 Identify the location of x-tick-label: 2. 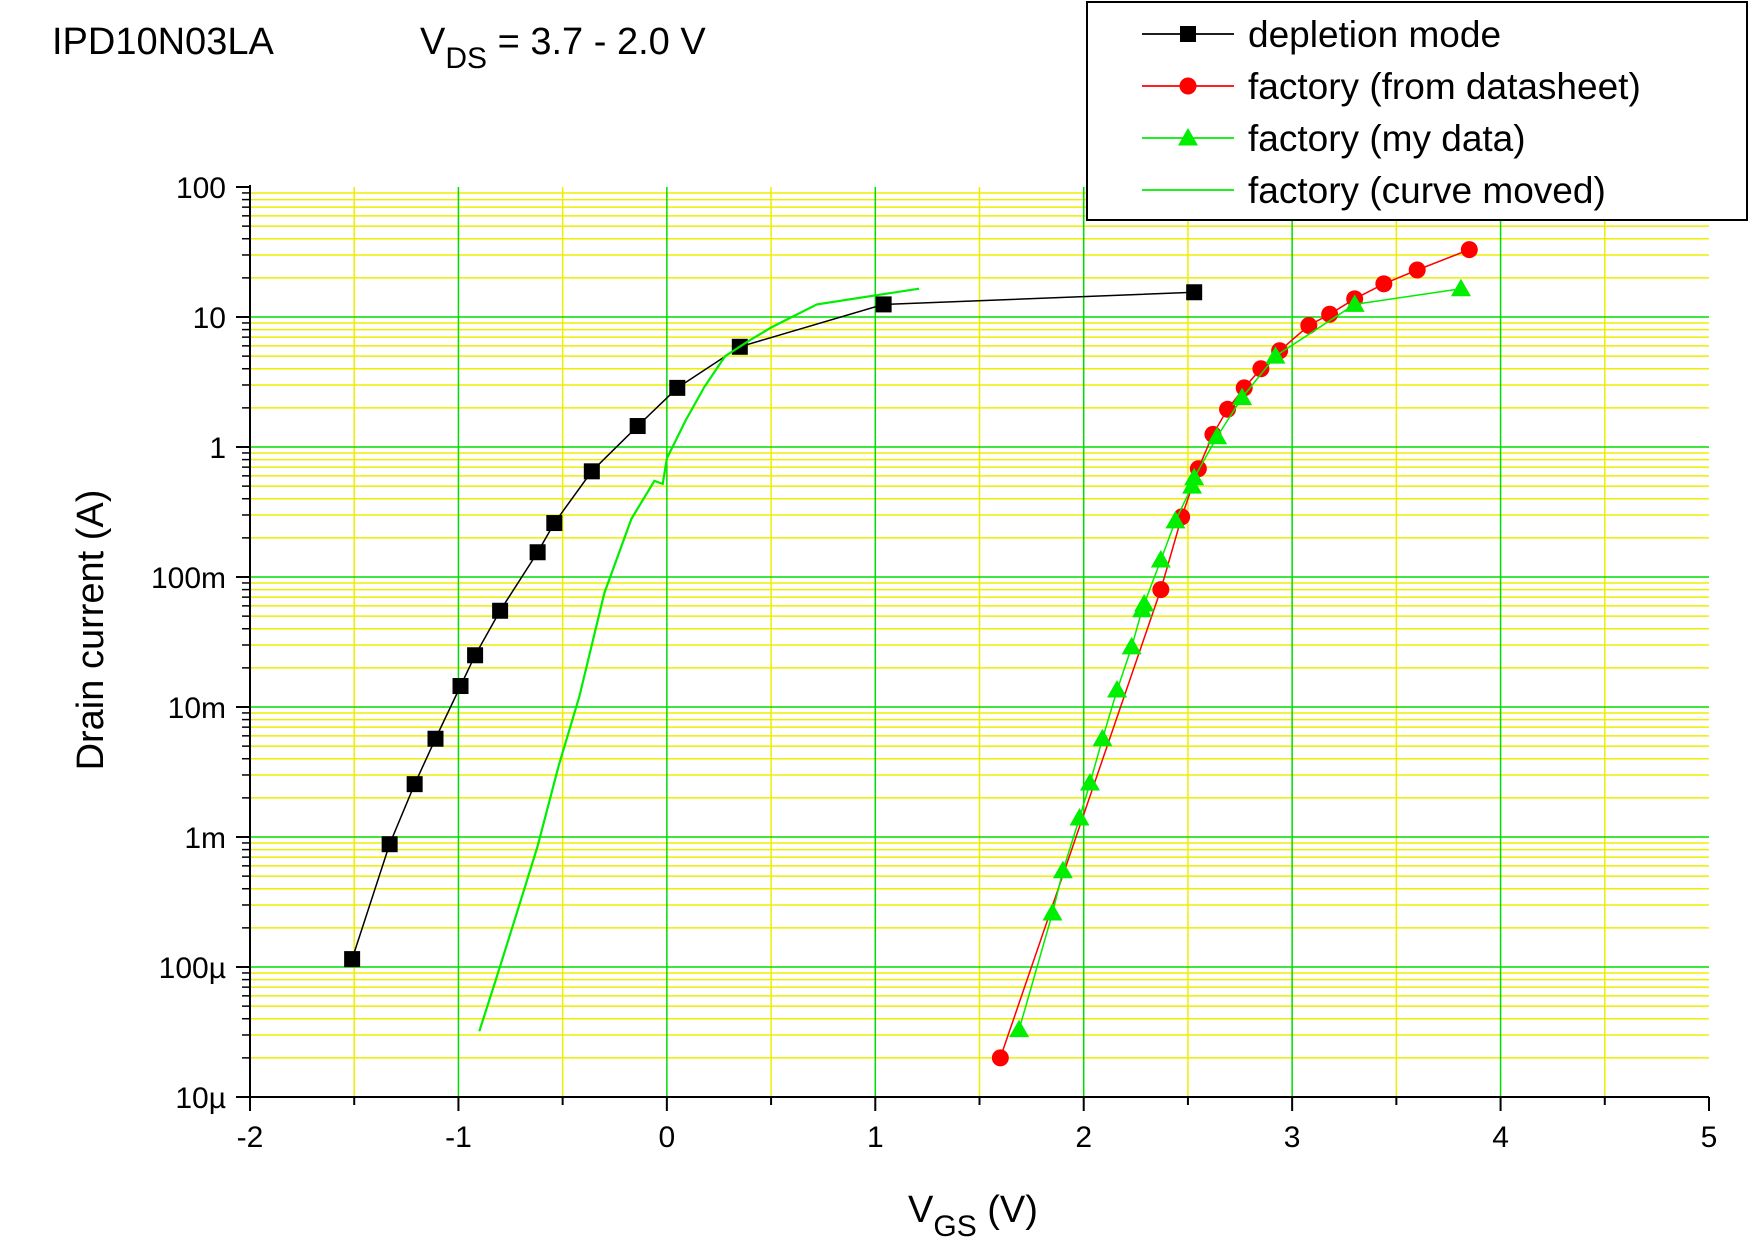
(1083, 1137).